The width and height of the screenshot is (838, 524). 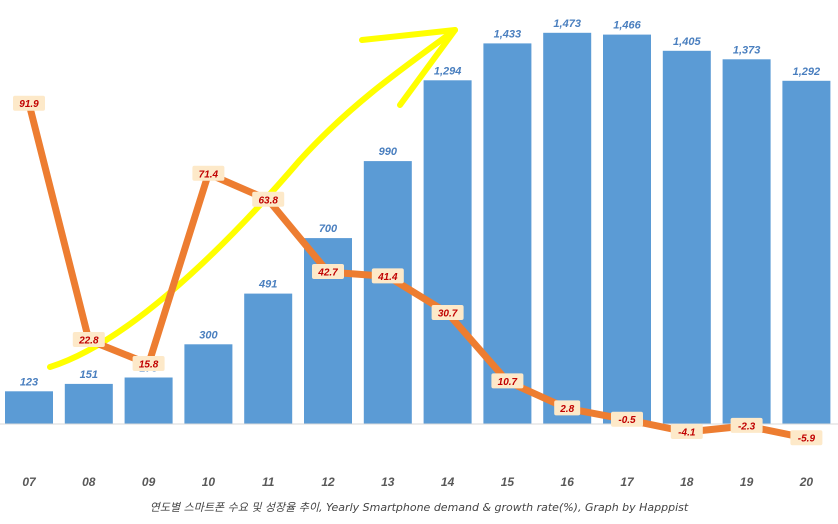 I want to click on growth-label-07: 91.9, so click(x=29, y=103).